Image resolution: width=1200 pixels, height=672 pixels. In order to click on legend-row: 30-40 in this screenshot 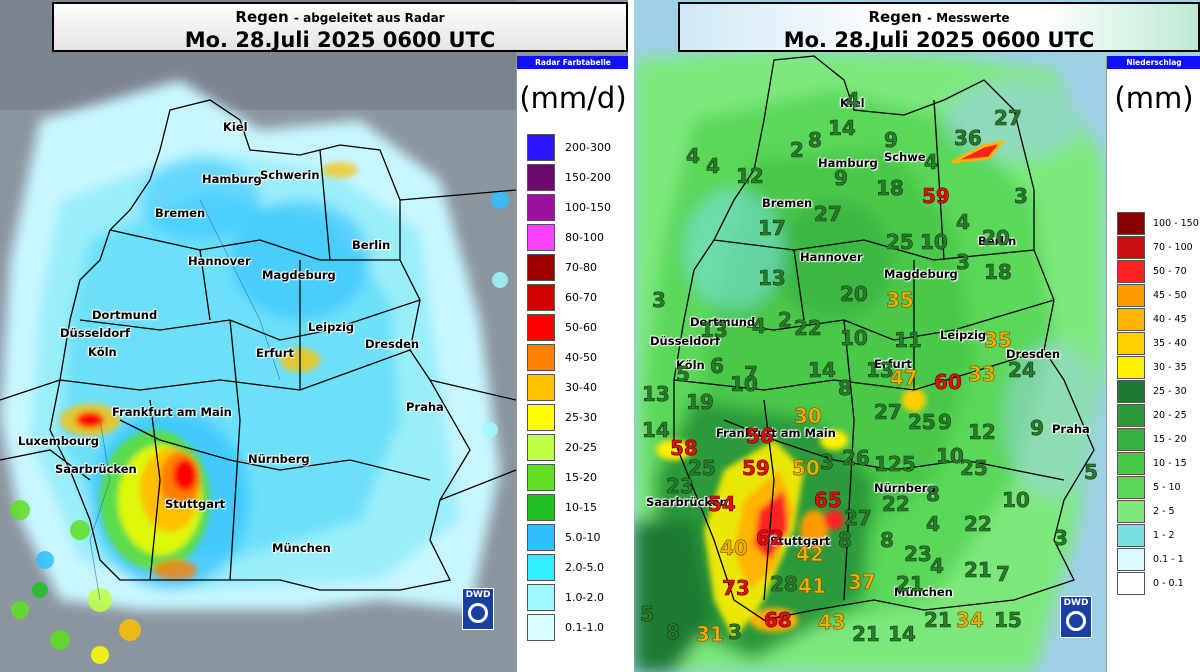, I will do `click(562, 387)`.